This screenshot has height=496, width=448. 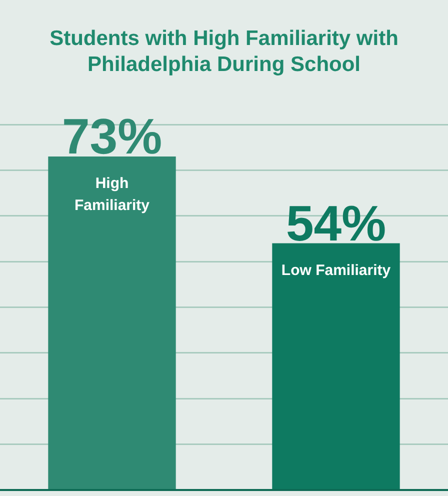 What do you see at coordinates (336, 223) in the screenshot?
I see `data-label: 54%` at bounding box center [336, 223].